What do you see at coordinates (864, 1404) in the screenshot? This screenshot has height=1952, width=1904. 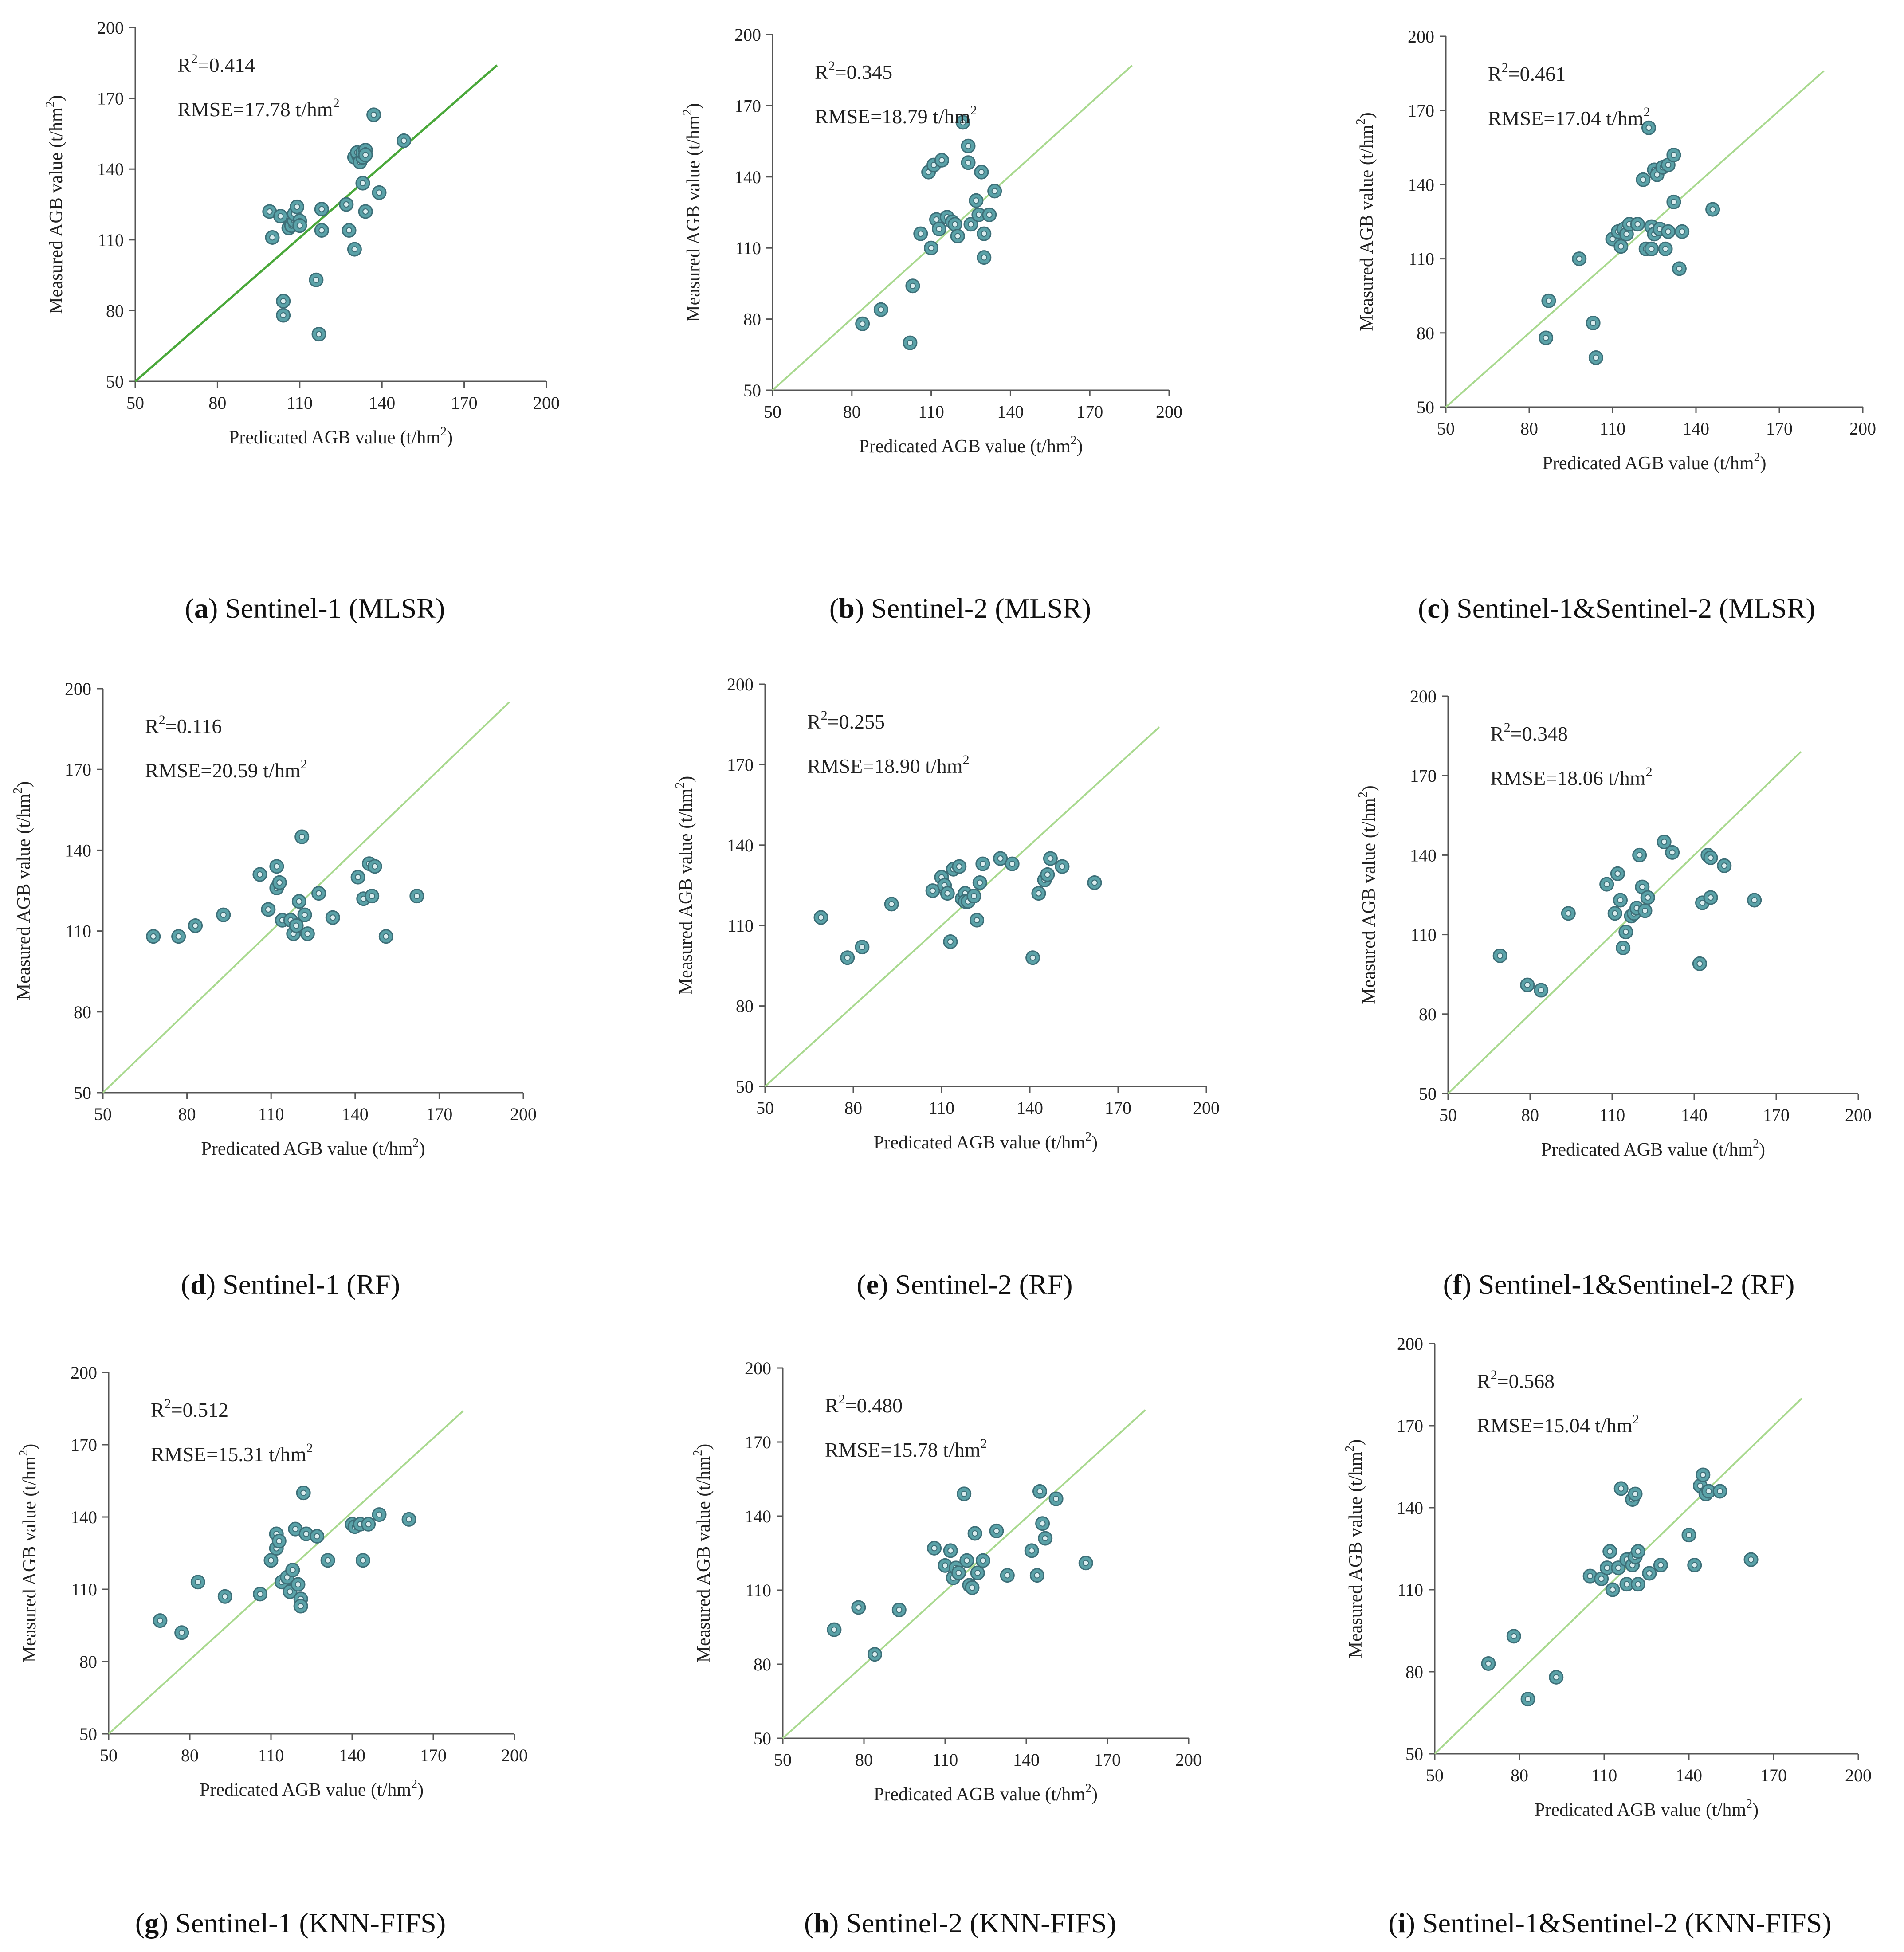 I see `r2-annotation: R2=0.480` at bounding box center [864, 1404].